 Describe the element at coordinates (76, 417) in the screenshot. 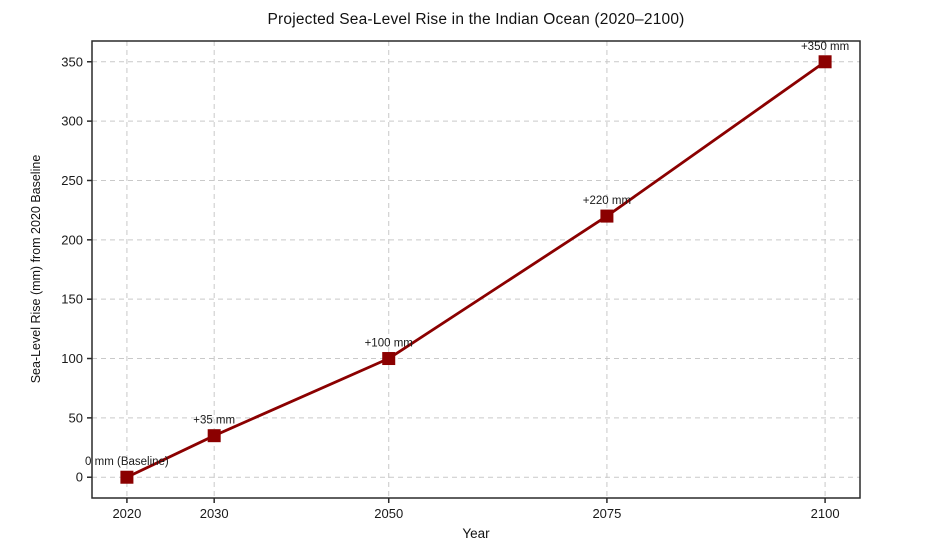

I see `y-tick-label: 50` at that location.